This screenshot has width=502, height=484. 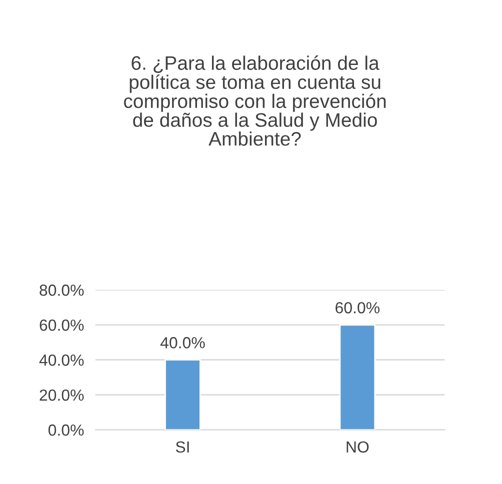 What do you see at coordinates (62, 290) in the screenshot?
I see `y-tick-label: 80.0%` at bounding box center [62, 290].